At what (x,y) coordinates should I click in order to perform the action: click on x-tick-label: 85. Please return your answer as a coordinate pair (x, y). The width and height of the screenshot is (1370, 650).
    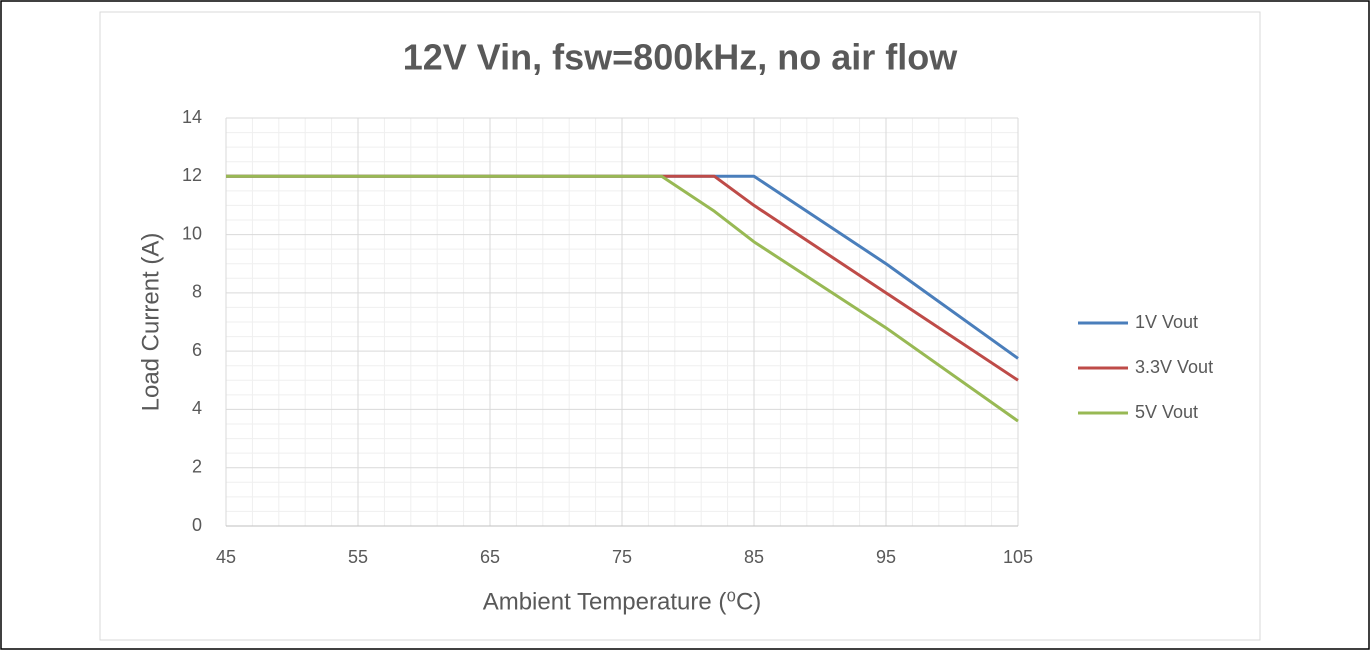
    Looking at the image, I should click on (754, 557).